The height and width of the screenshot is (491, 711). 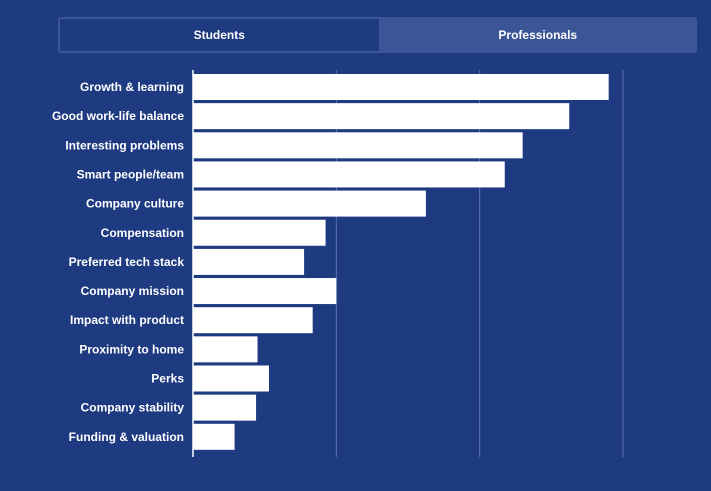 What do you see at coordinates (127, 320) in the screenshot?
I see `category-label: Impact with product` at bounding box center [127, 320].